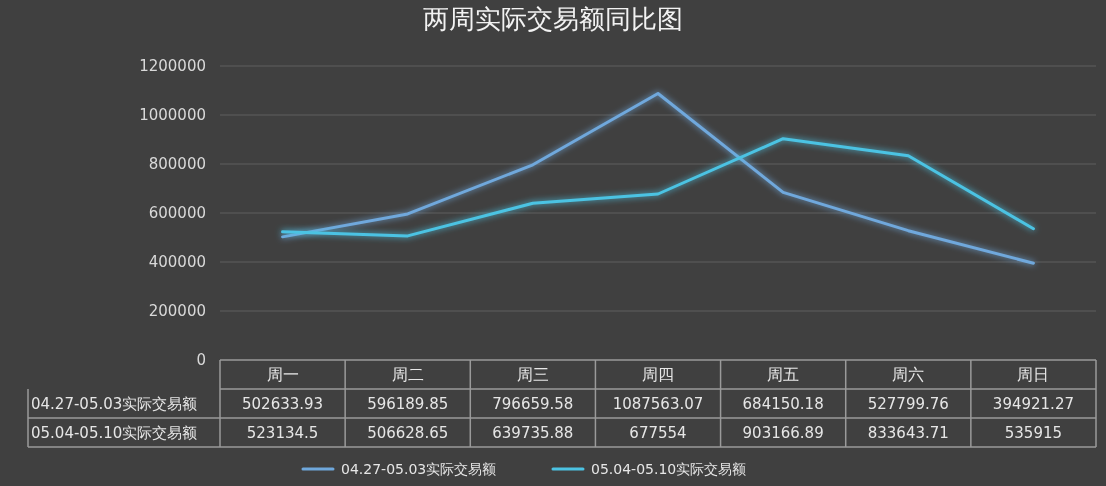 This screenshot has height=486, width=1106. I want to click on y-tick-label: 600000, so click(177, 213).